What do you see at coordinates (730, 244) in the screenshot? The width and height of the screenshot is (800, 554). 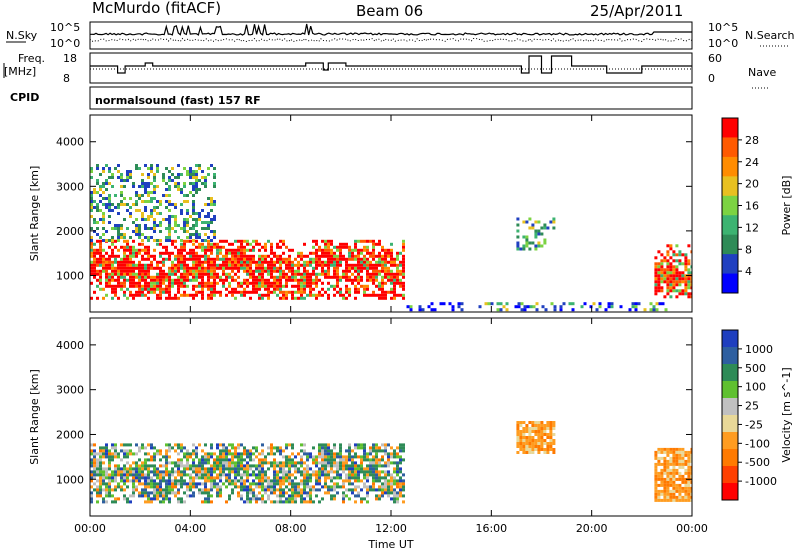 I see `colorbar-segment` at bounding box center [730, 244].